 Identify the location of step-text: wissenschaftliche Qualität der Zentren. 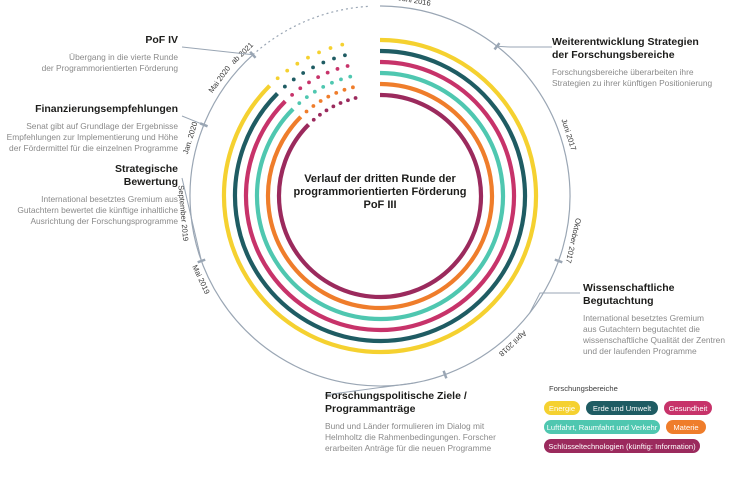
(653, 340).